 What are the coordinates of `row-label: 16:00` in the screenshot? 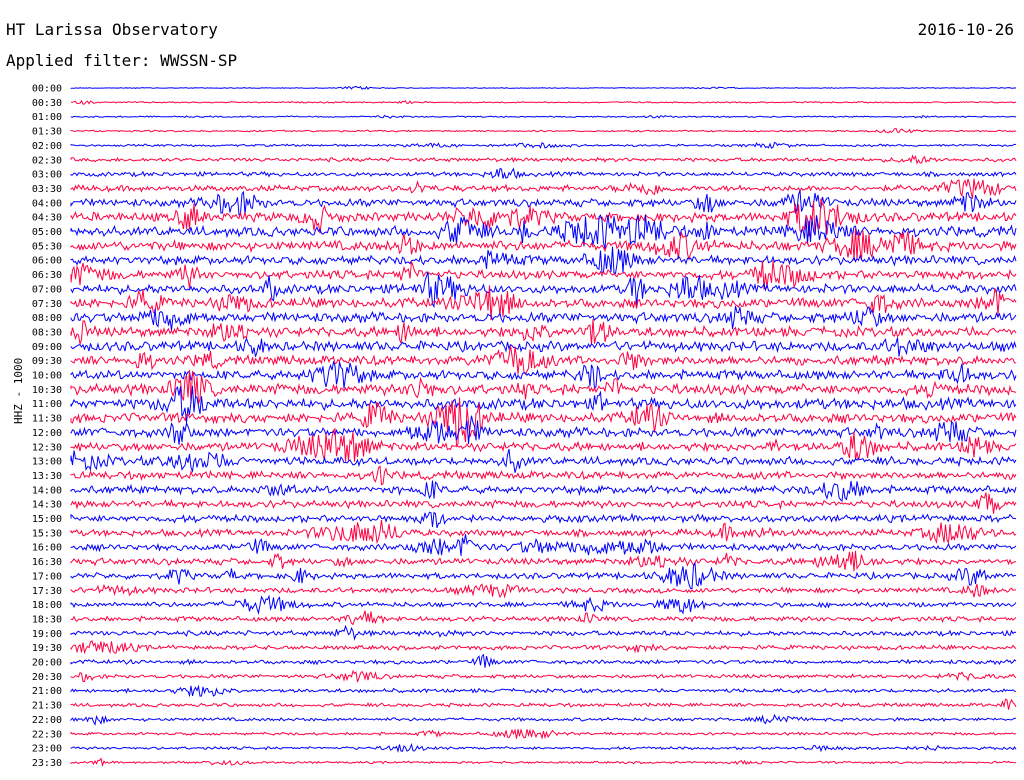 It's located at (47, 548).